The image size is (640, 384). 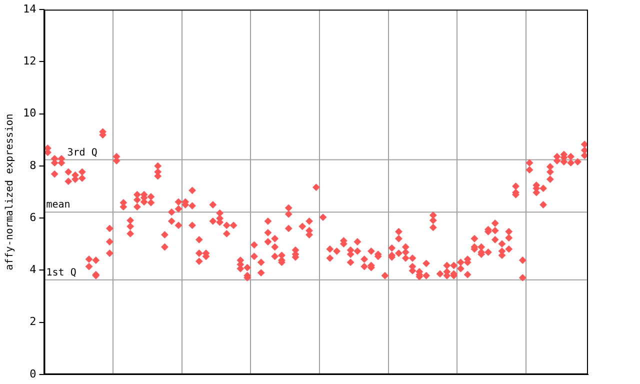 What do you see at coordinates (33, 217) in the screenshot?
I see `y-tick-label: 6` at bounding box center [33, 217].